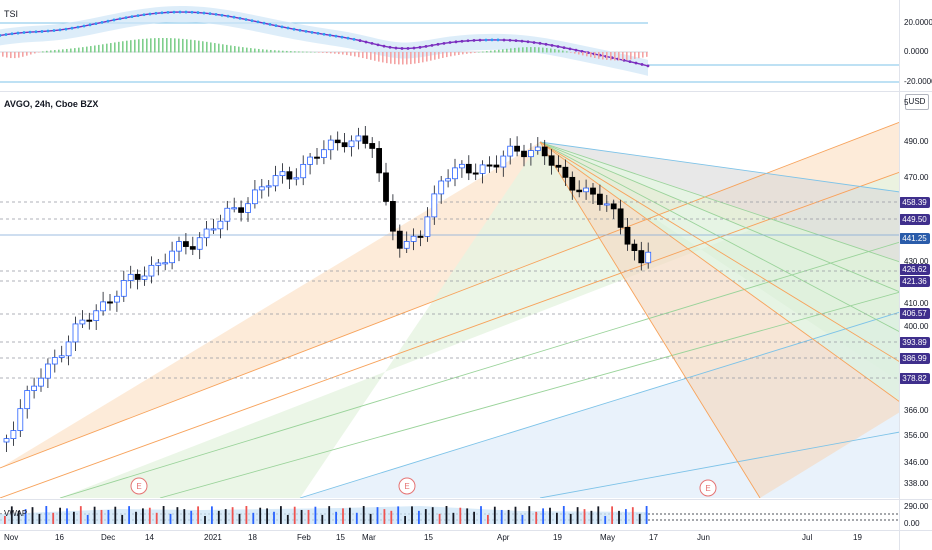 Image resolution: width=932 pixels, height=550 pixels. I want to click on tsi-scale-mid: 0.0000, so click(916, 51).